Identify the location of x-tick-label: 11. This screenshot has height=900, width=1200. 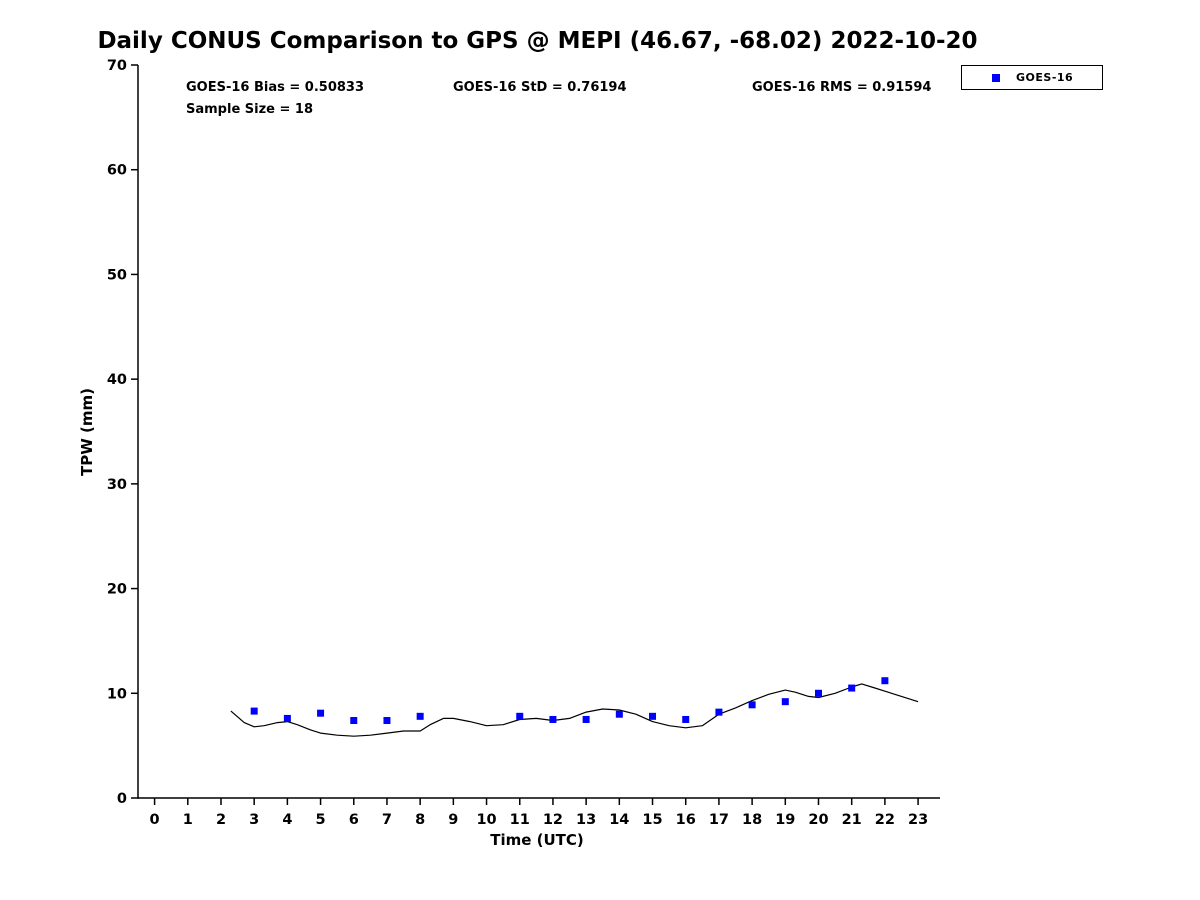
(520, 820).